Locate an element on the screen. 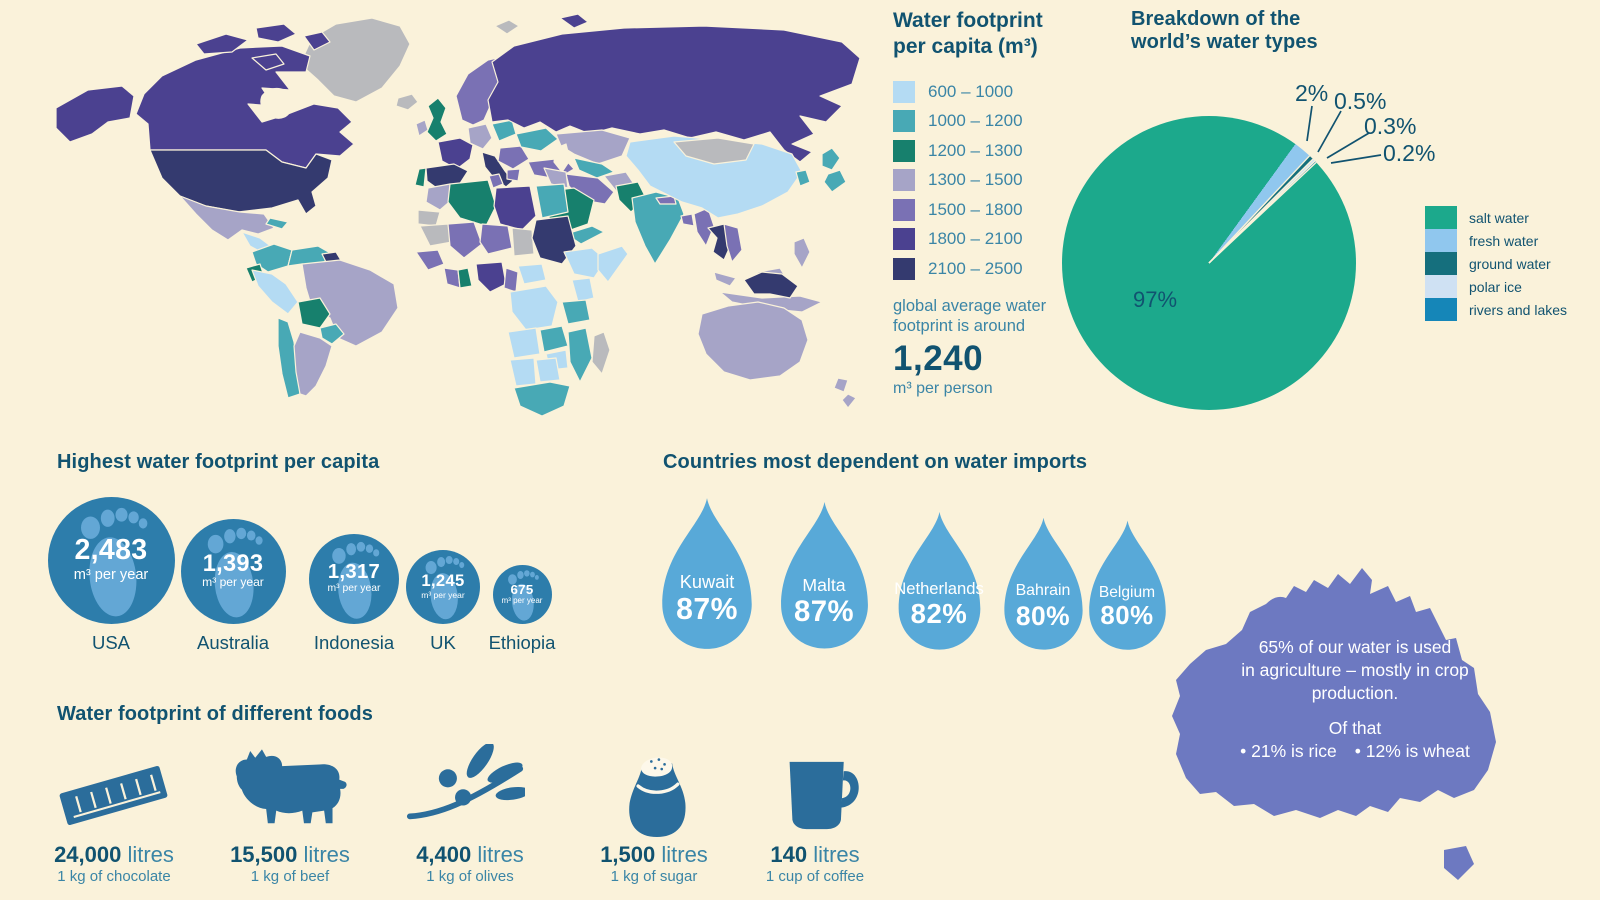  australia-silhouette is located at coordinates (1334, 724).